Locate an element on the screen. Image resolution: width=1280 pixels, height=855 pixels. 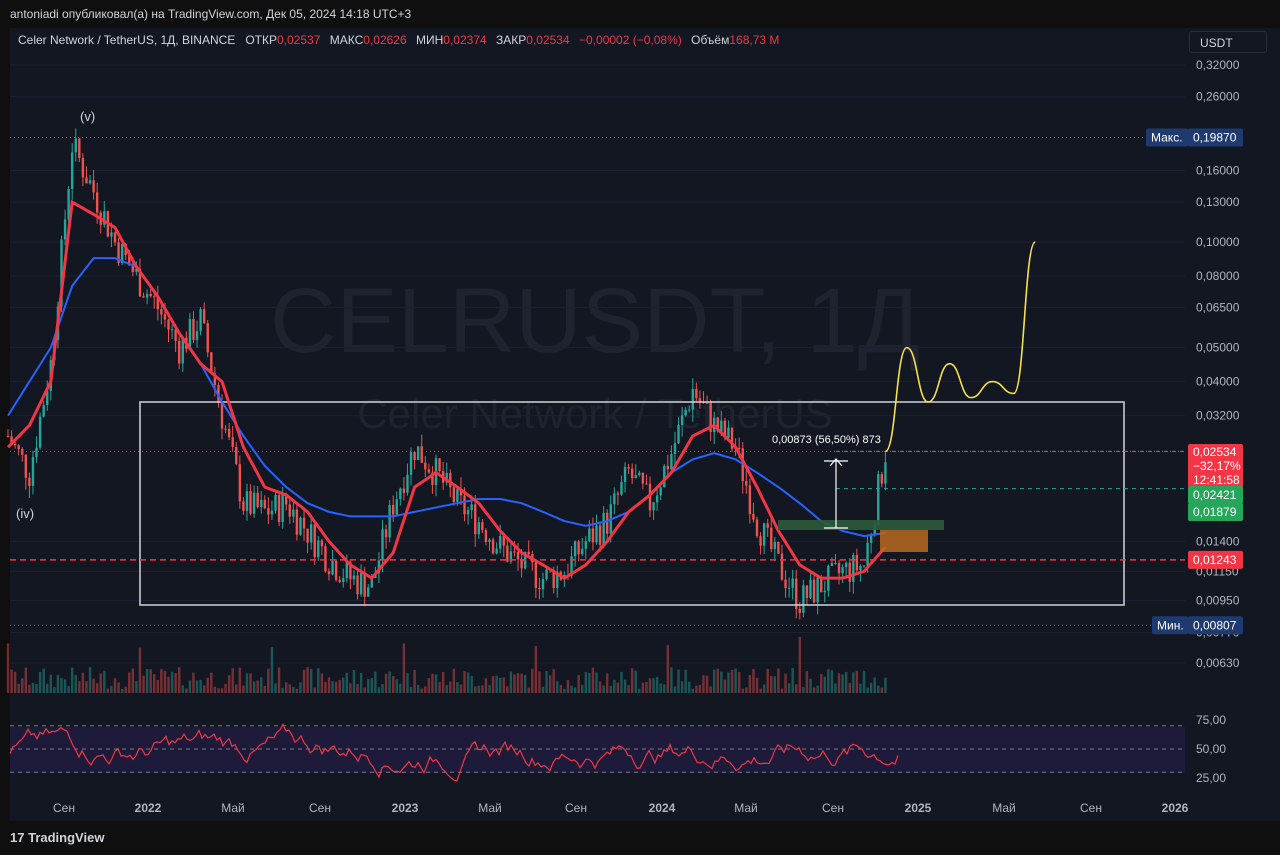
min-tag: Мин. is located at coordinates (1170, 625).